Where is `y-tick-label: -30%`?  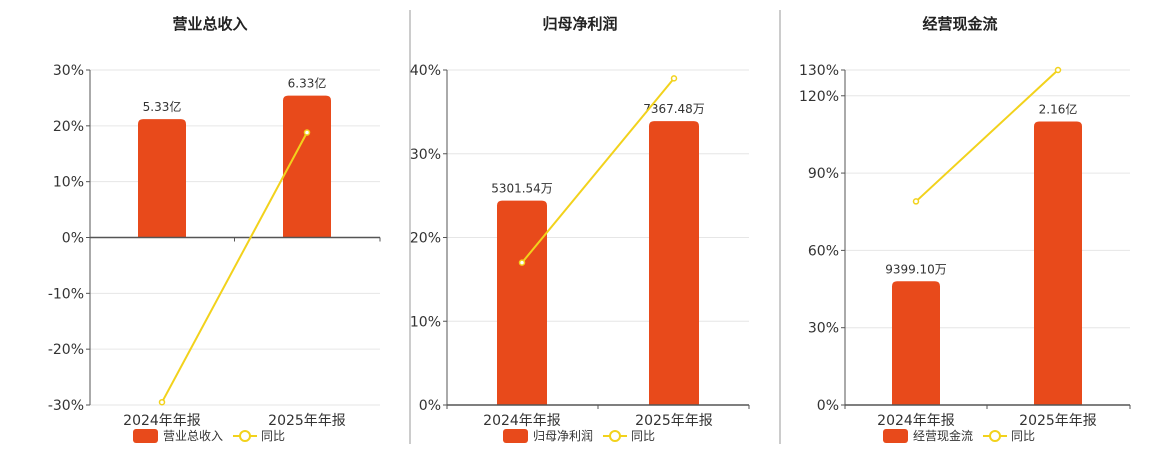 y-tick-label: -30% is located at coordinates (66, 406).